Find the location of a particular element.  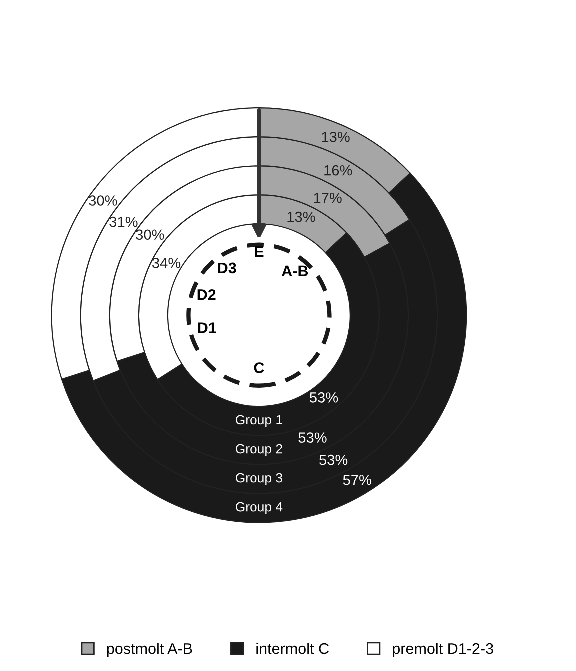

slice-label: Group 3 is located at coordinates (259, 479).